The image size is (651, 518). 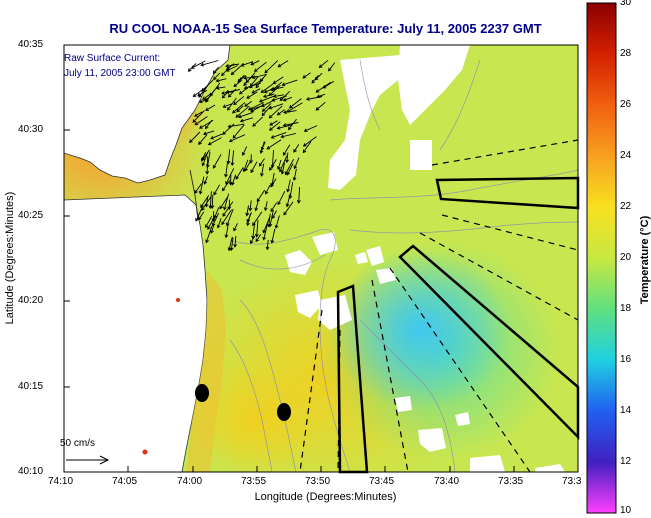 What do you see at coordinates (120, 73) in the screenshot?
I see `annotation-line-2: July 11, 2005 23:00 GMT` at bounding box center [120, 73].